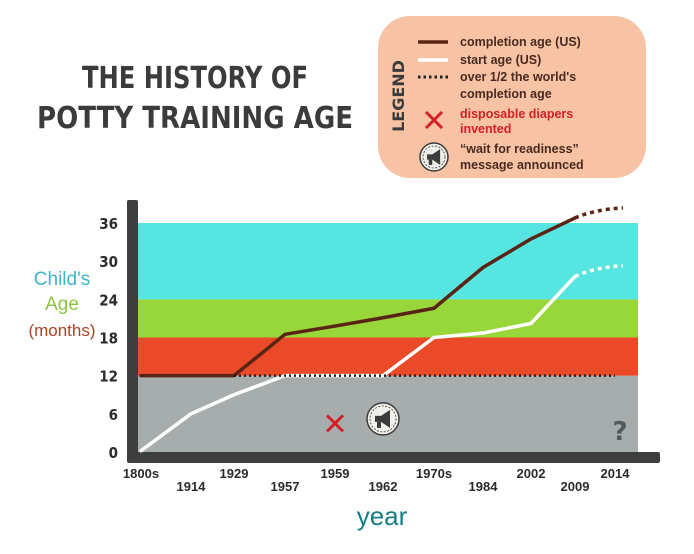  Describe the element at coordinates (393, 457) in the screenshot. I see `x-axis` at that location.